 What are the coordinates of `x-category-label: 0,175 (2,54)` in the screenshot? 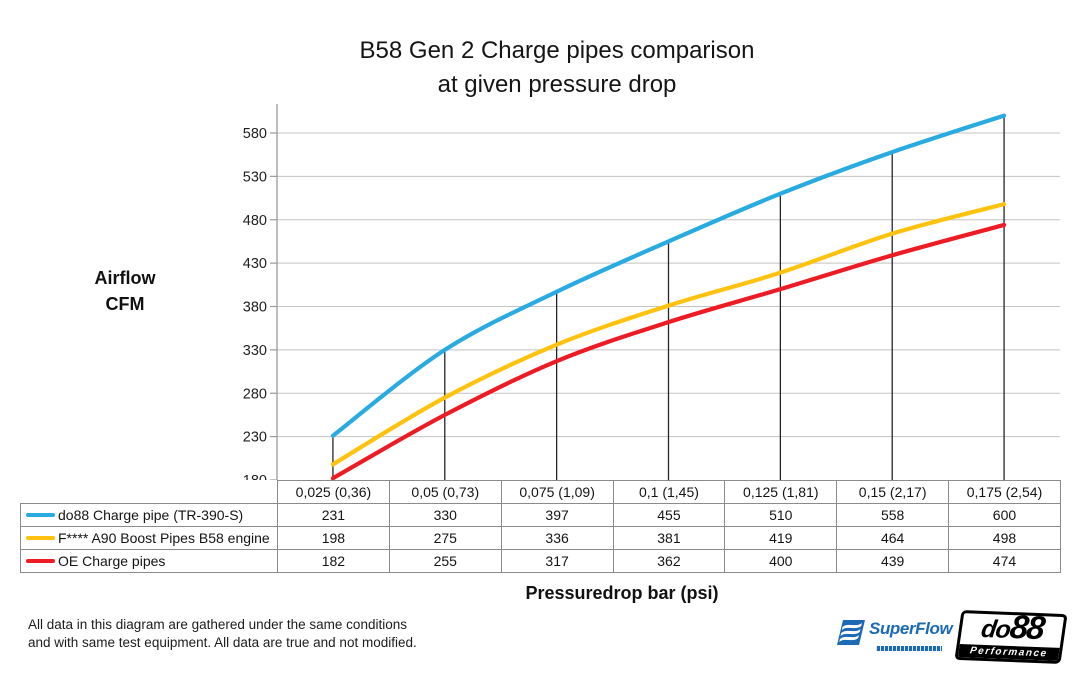 It's located at (1004, 492).